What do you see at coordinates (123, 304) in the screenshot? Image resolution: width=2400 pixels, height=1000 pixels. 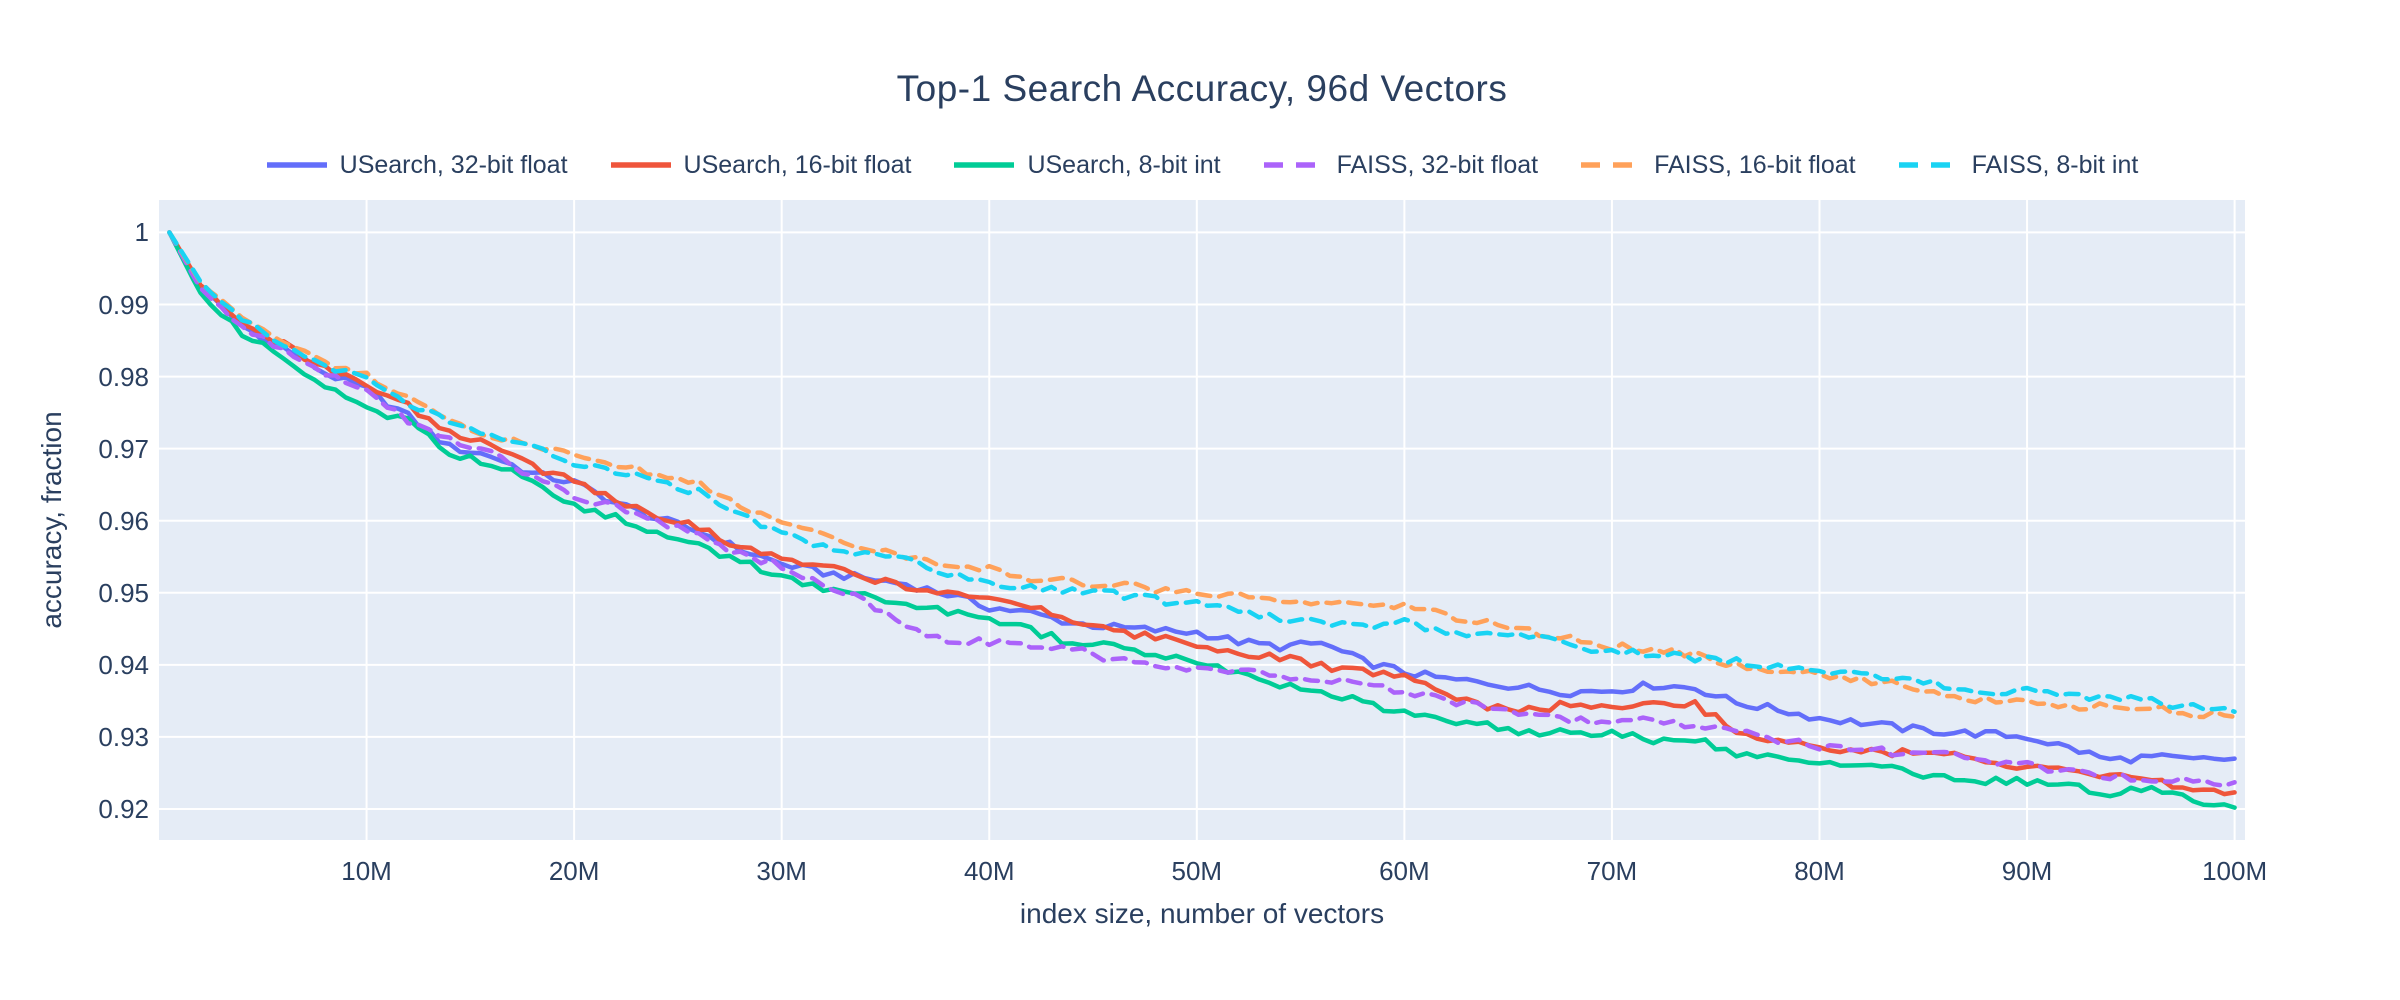 I see `y-tick-label: 0.99` at bounding box center [123, 304].